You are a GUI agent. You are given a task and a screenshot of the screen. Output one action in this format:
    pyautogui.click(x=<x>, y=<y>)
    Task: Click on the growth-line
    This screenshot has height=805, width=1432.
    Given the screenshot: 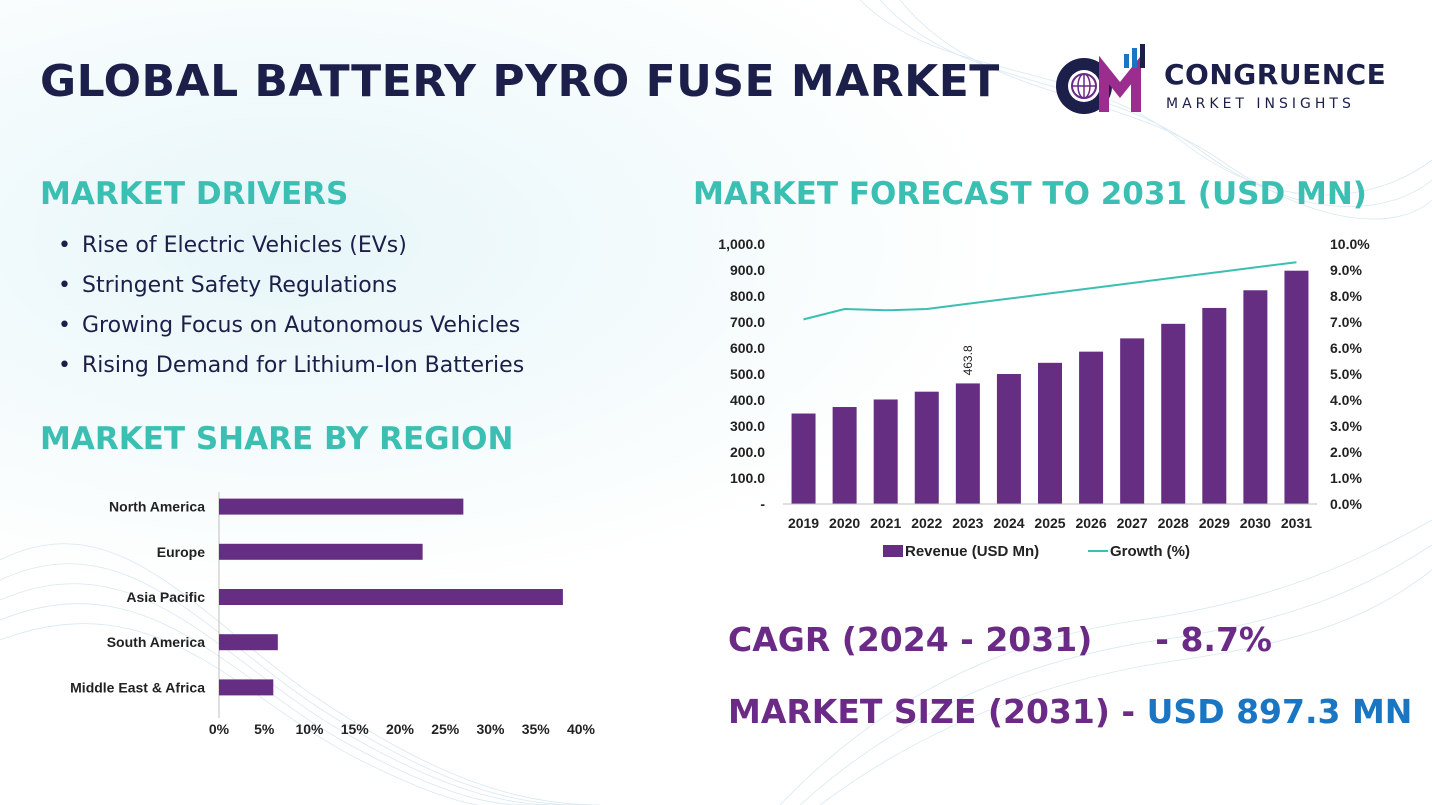 What is the action you would take?
    pyautogui.click(x=1050, y=291)
    